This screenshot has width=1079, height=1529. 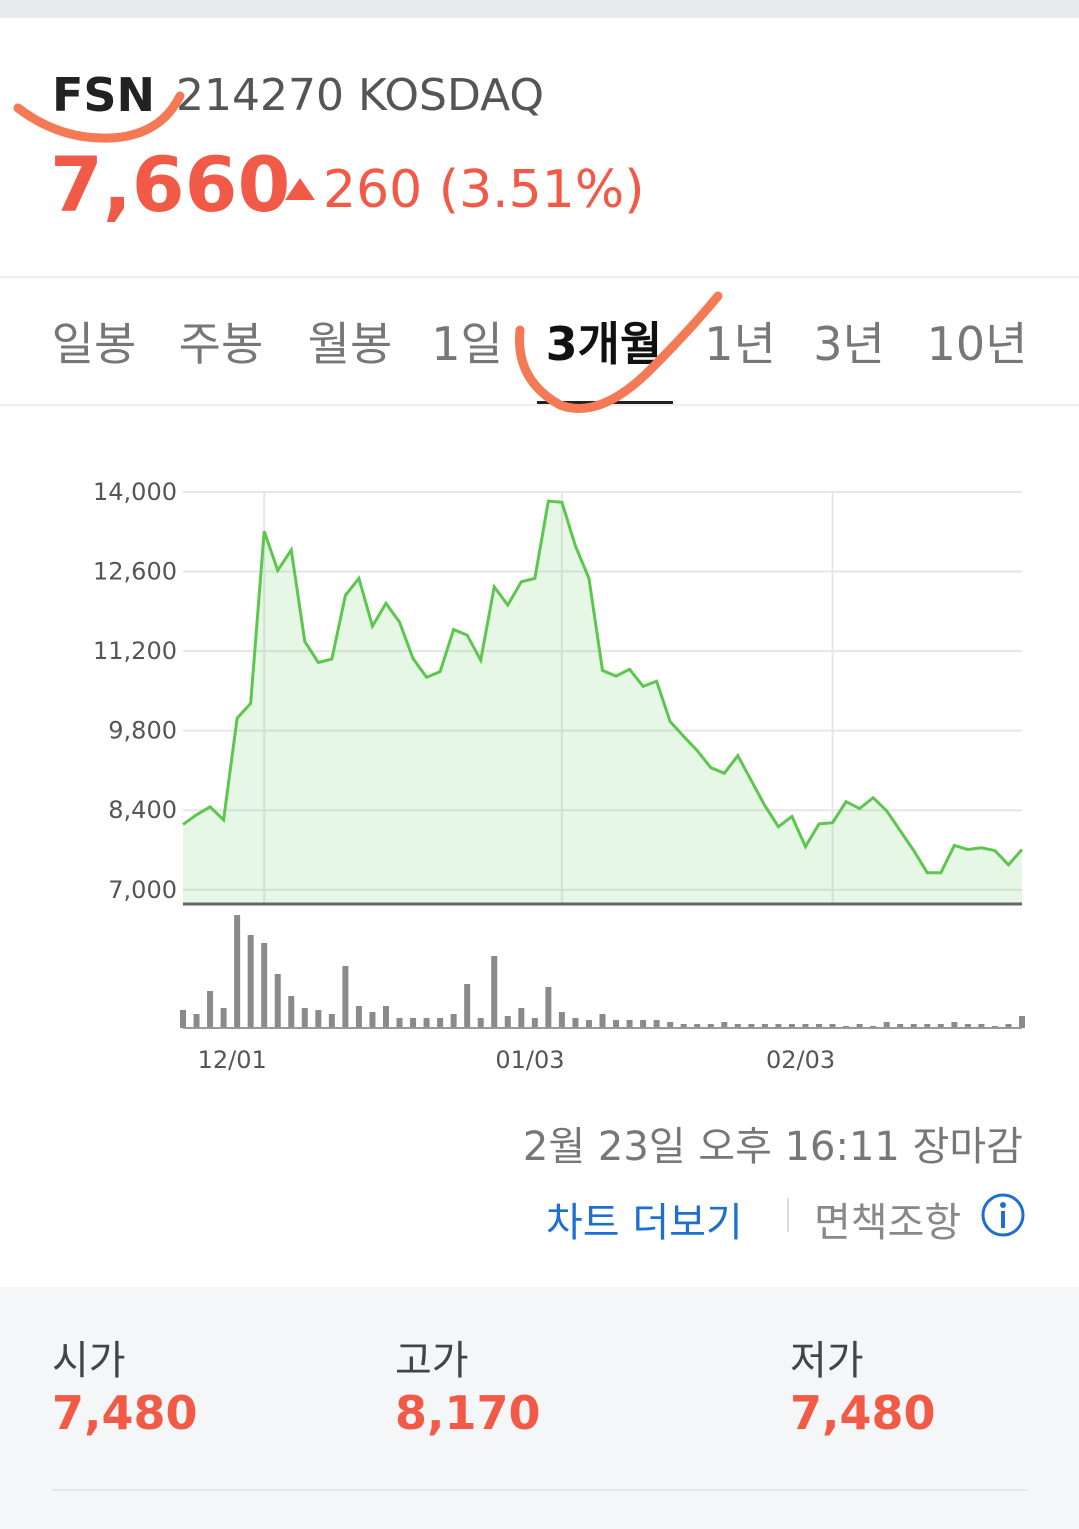 I want to click on tab: 일봉, so click(x=94, y=344).